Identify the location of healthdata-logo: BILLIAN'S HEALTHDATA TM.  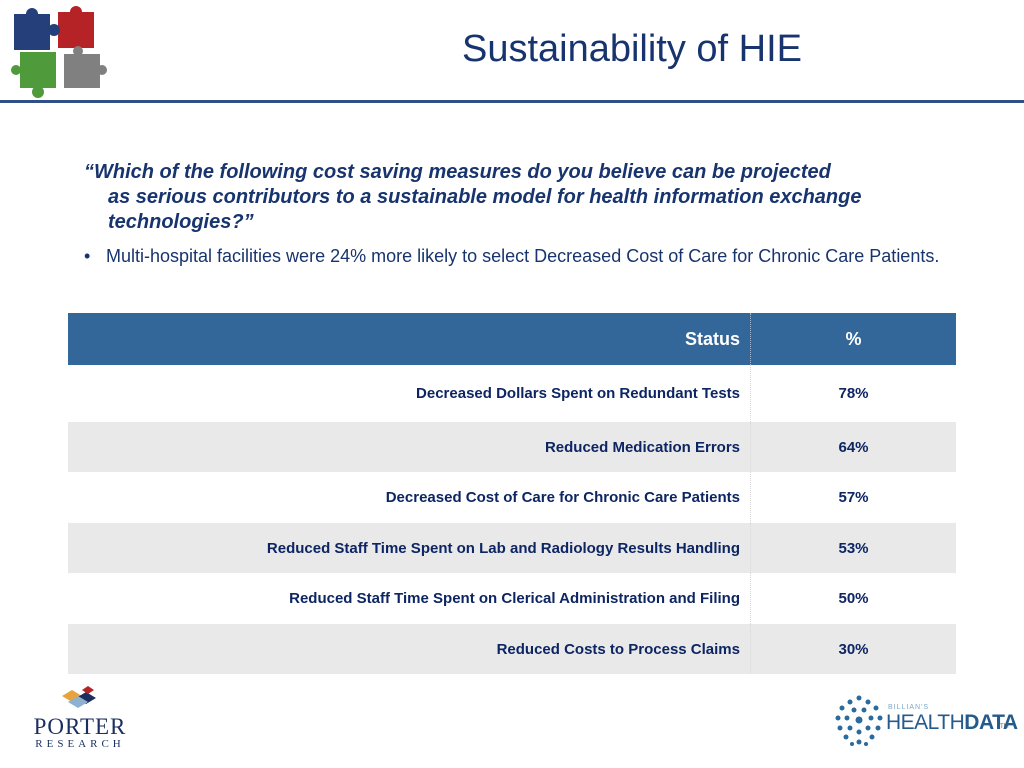
(926, 723).